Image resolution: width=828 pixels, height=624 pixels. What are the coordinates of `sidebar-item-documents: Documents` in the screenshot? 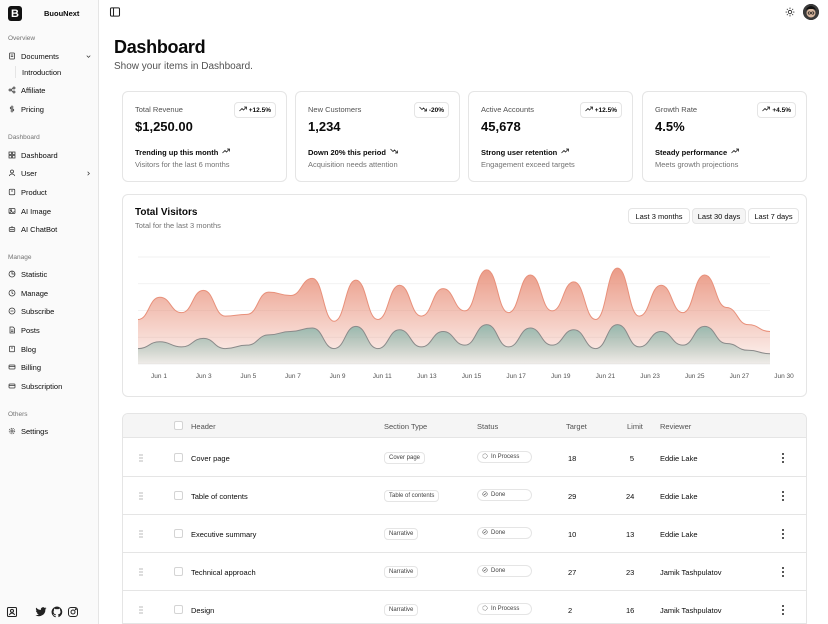 It's located at (50, 56).